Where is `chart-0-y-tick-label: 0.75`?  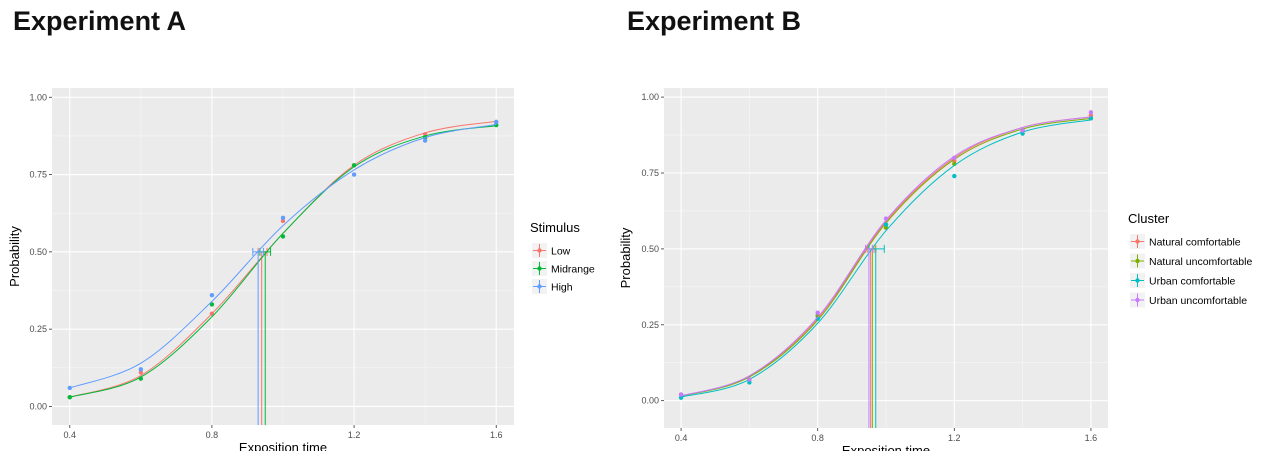
chart-0-y-tick-label: 0.75 is located at coordinates (38, 175).